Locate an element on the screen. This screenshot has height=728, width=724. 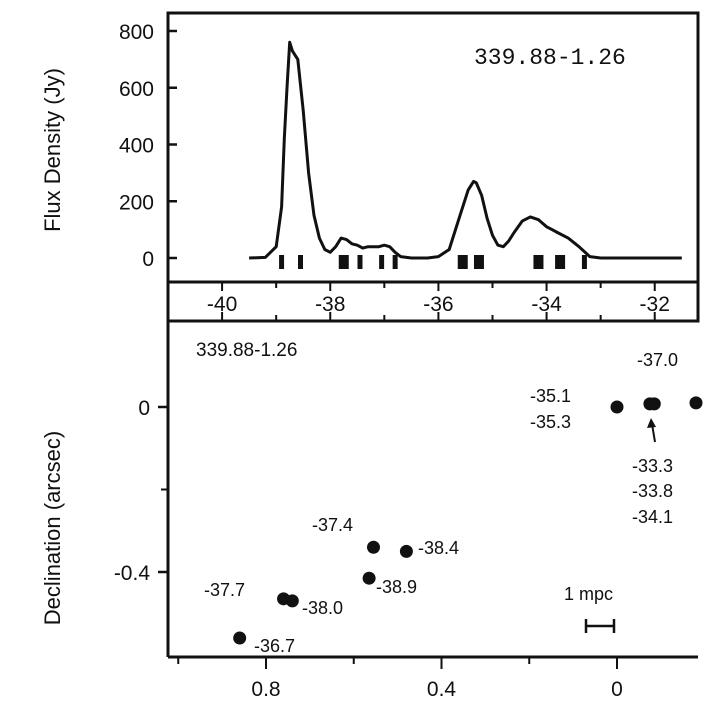
position-y-tick-label: 0 is located at coordinates (144, 408).